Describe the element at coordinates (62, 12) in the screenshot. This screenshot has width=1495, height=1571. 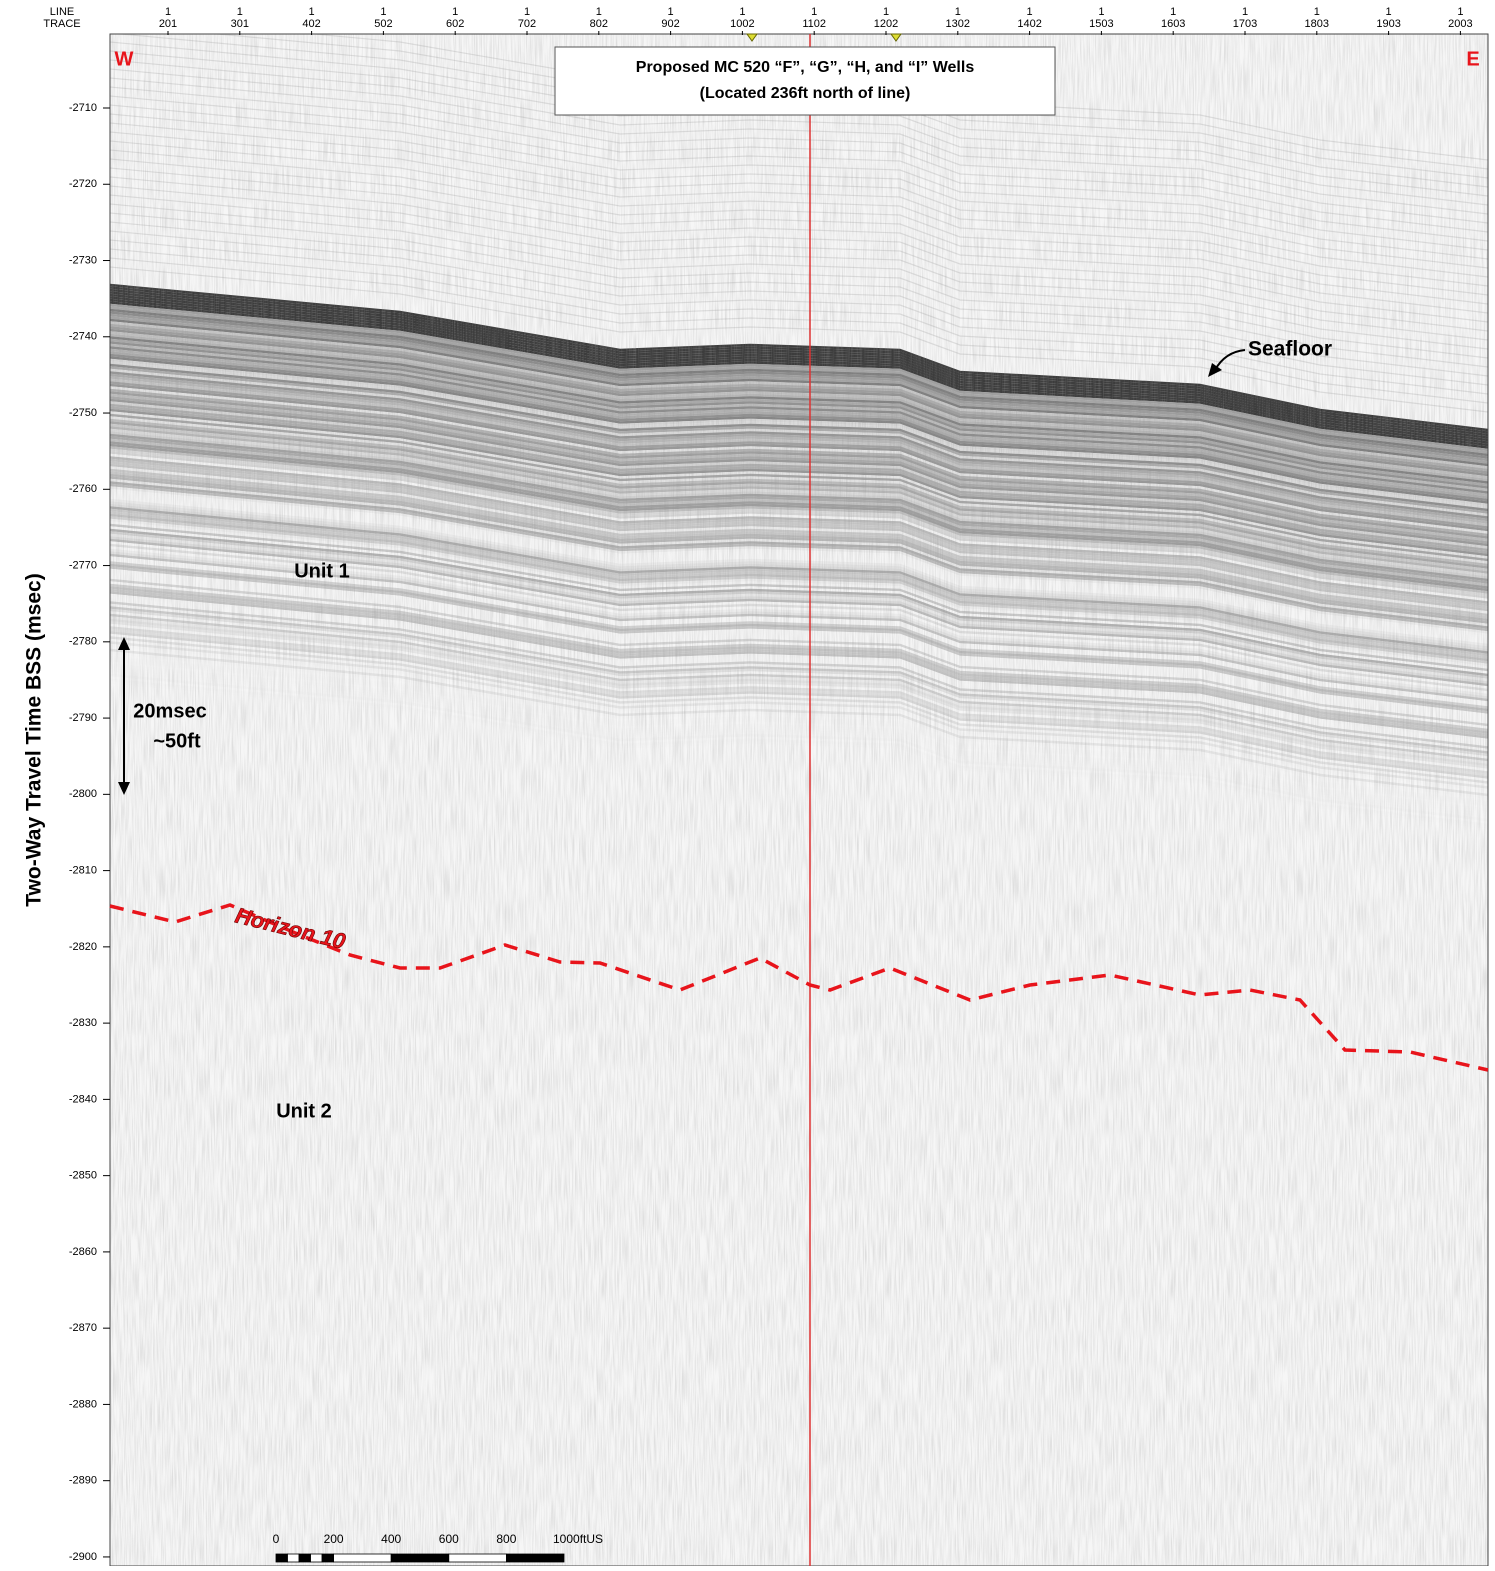
I see `line-label: LINE` at that location.